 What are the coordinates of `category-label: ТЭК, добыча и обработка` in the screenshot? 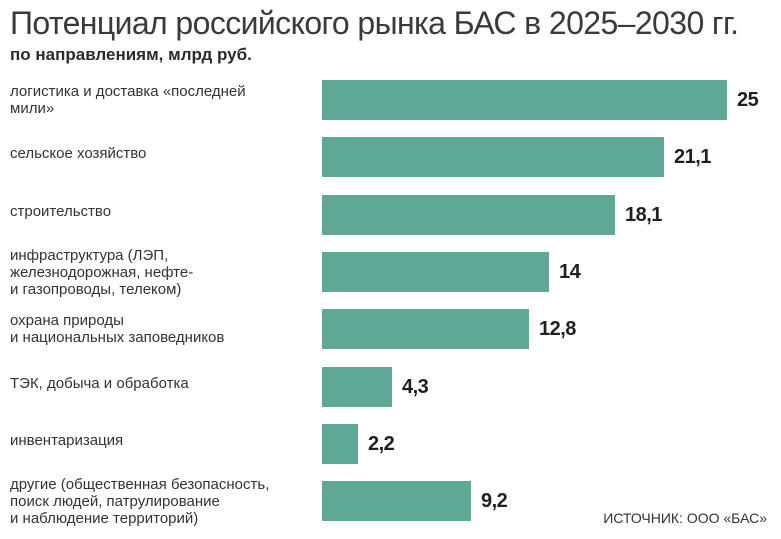 It's located at (160, 383).